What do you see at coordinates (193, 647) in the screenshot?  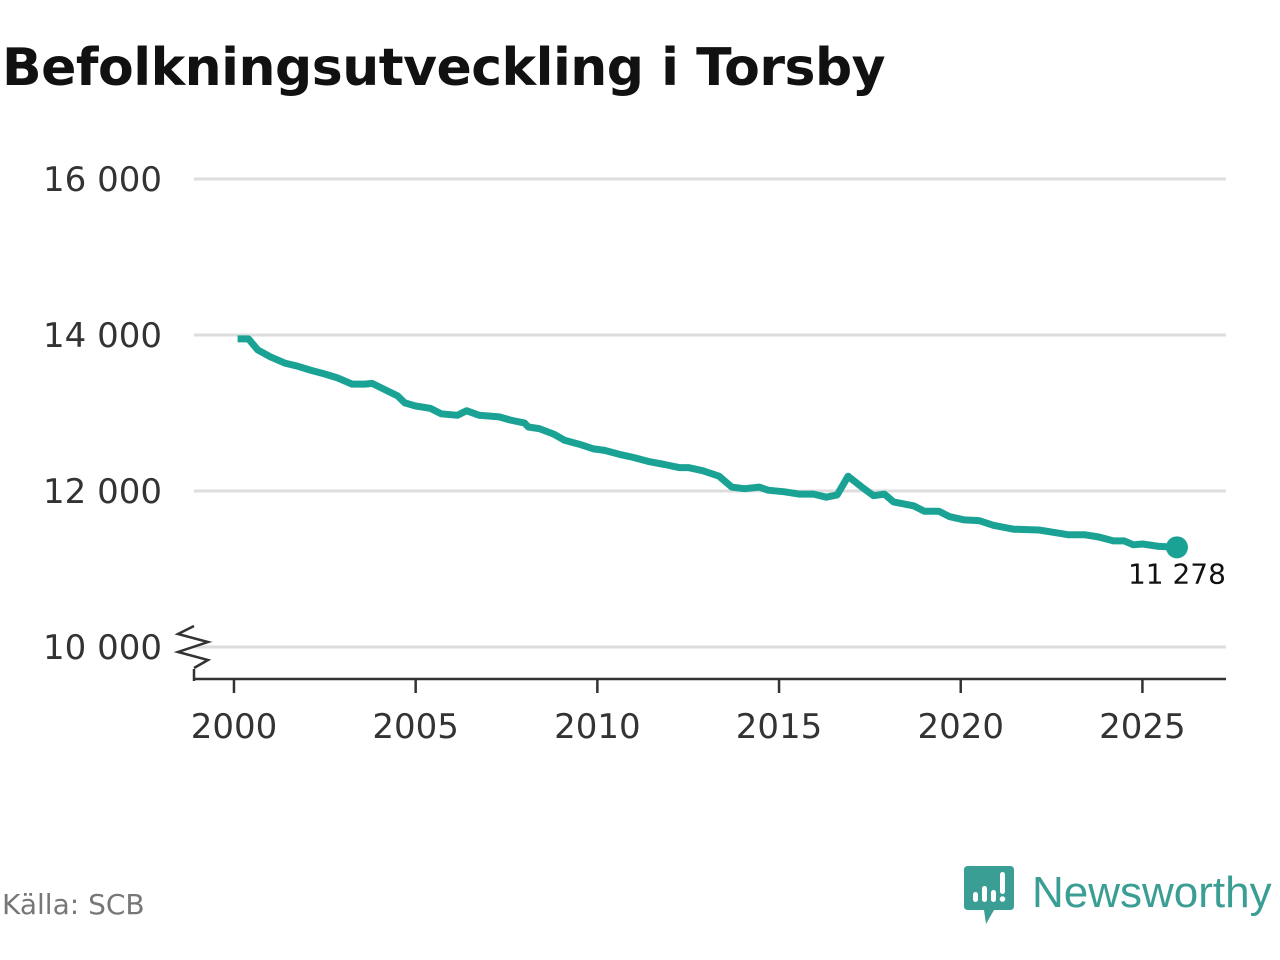 I see `axis-break-icon` at bounding box center [193, 647].